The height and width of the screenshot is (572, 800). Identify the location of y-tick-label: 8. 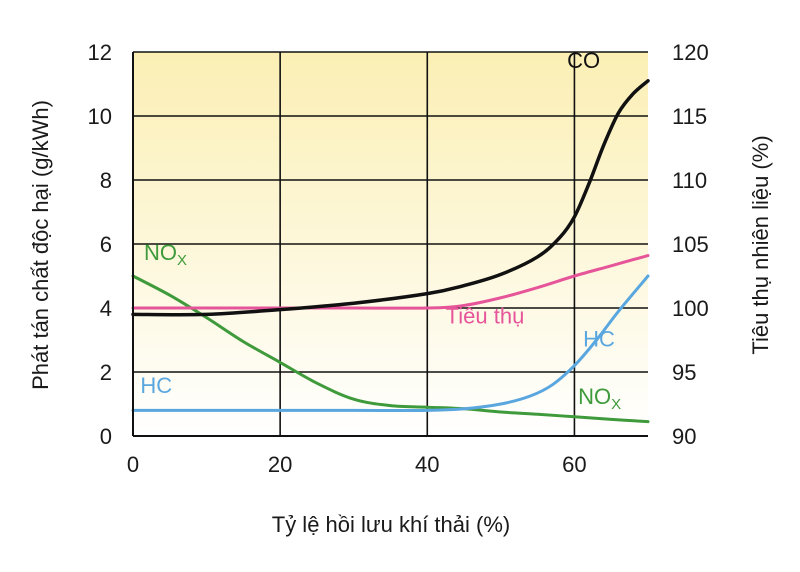
(106, 180).